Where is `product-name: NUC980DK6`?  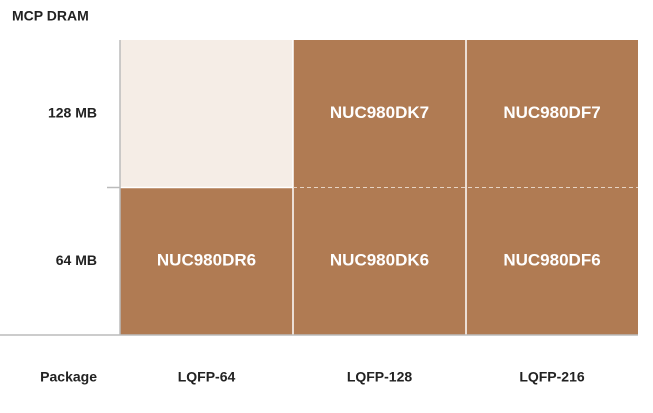 product-name: NUC980DK6 is located at coordinates (379, 260).